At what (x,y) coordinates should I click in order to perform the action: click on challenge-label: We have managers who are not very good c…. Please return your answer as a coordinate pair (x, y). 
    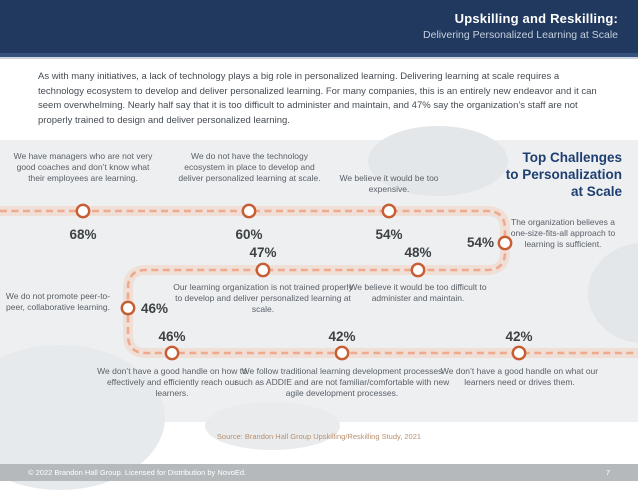
    Looking at the image, I should click on (83, 167).